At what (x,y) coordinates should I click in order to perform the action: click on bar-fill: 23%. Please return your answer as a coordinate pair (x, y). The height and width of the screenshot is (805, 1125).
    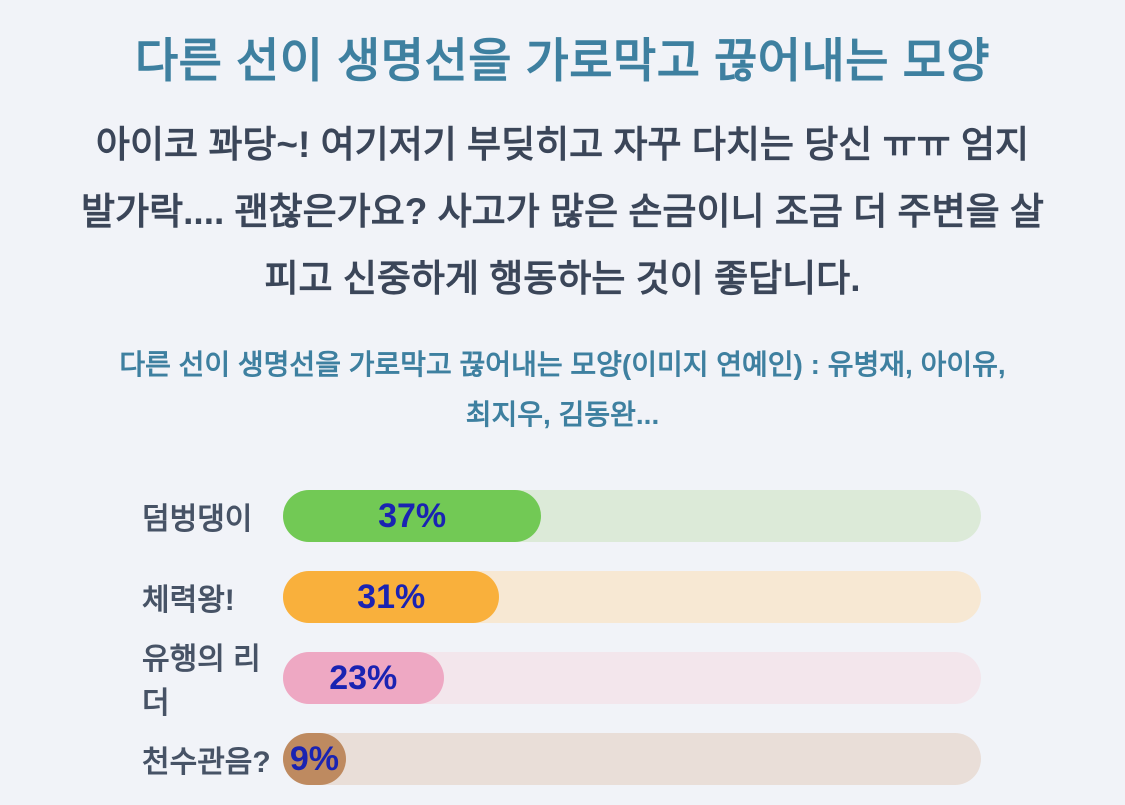
    Looking at the image, I should click on (363, 678).